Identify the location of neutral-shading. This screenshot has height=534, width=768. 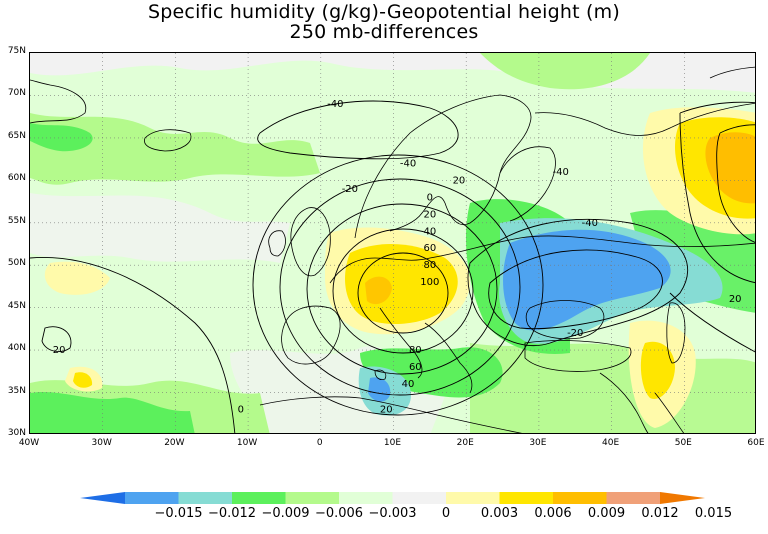
(160, 228).